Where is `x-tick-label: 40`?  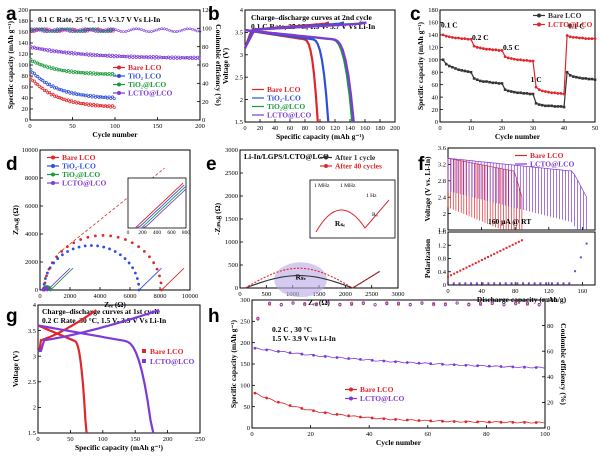
x-tick-label: 40 is located at coordinates (481, 291).